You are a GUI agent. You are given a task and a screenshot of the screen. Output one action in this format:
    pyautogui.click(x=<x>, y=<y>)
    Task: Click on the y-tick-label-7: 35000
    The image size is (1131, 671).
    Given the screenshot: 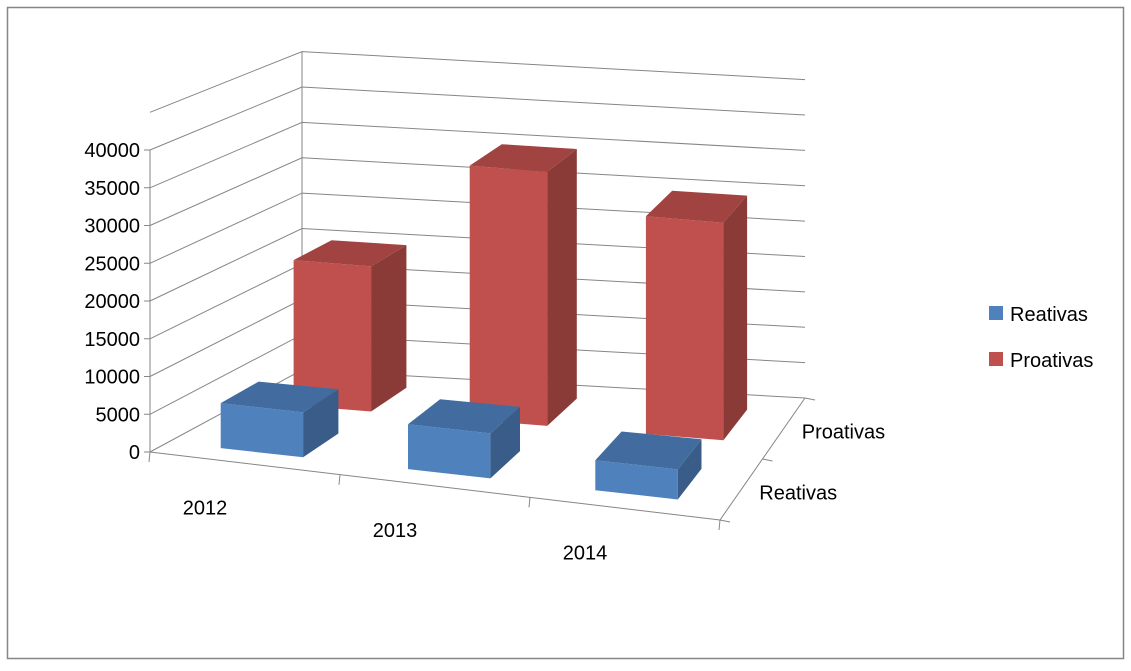 What is the action you would take?
    pyautogui.click(x=112, y=189)
    